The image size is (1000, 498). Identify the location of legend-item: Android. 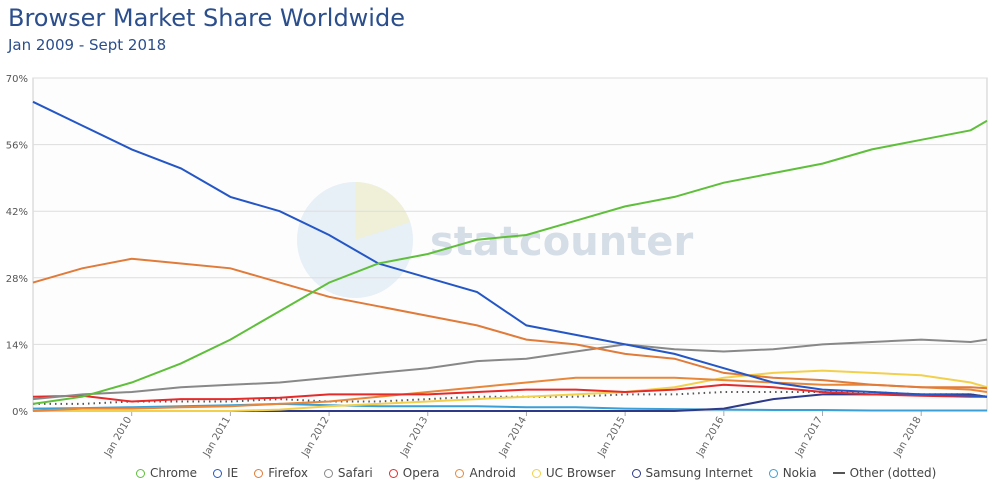
(485, 473).